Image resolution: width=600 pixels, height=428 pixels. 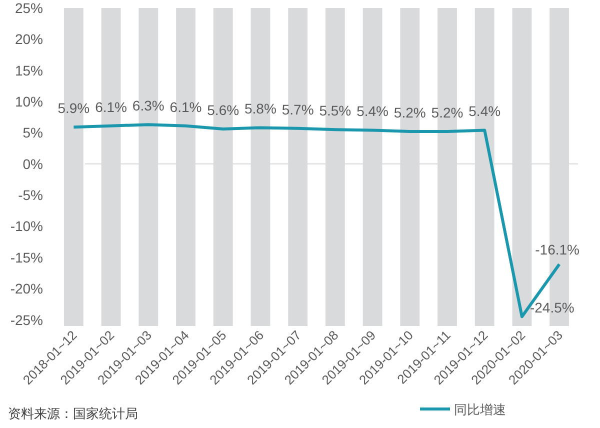 I want to click on y-tick-label: -10%, so click(x=26, y=226).